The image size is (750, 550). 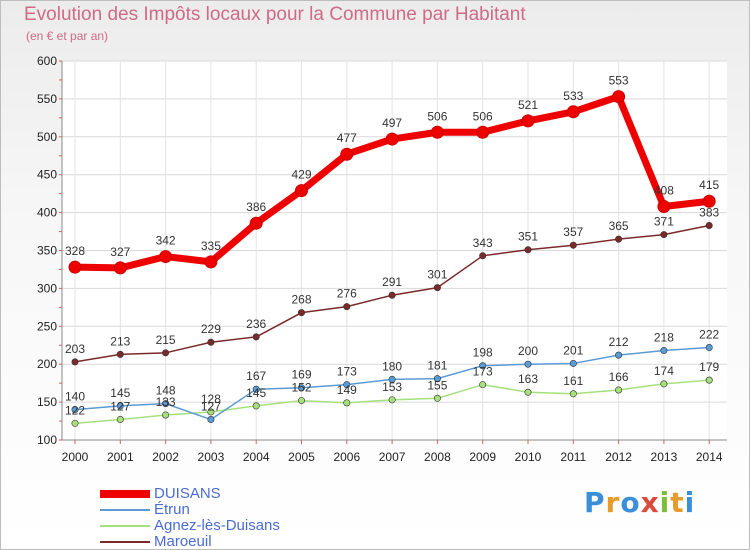 What do you see at coordinates (120, 393) in the screenshot?
I see `data-label: 145` at bounding box center [120, 393].